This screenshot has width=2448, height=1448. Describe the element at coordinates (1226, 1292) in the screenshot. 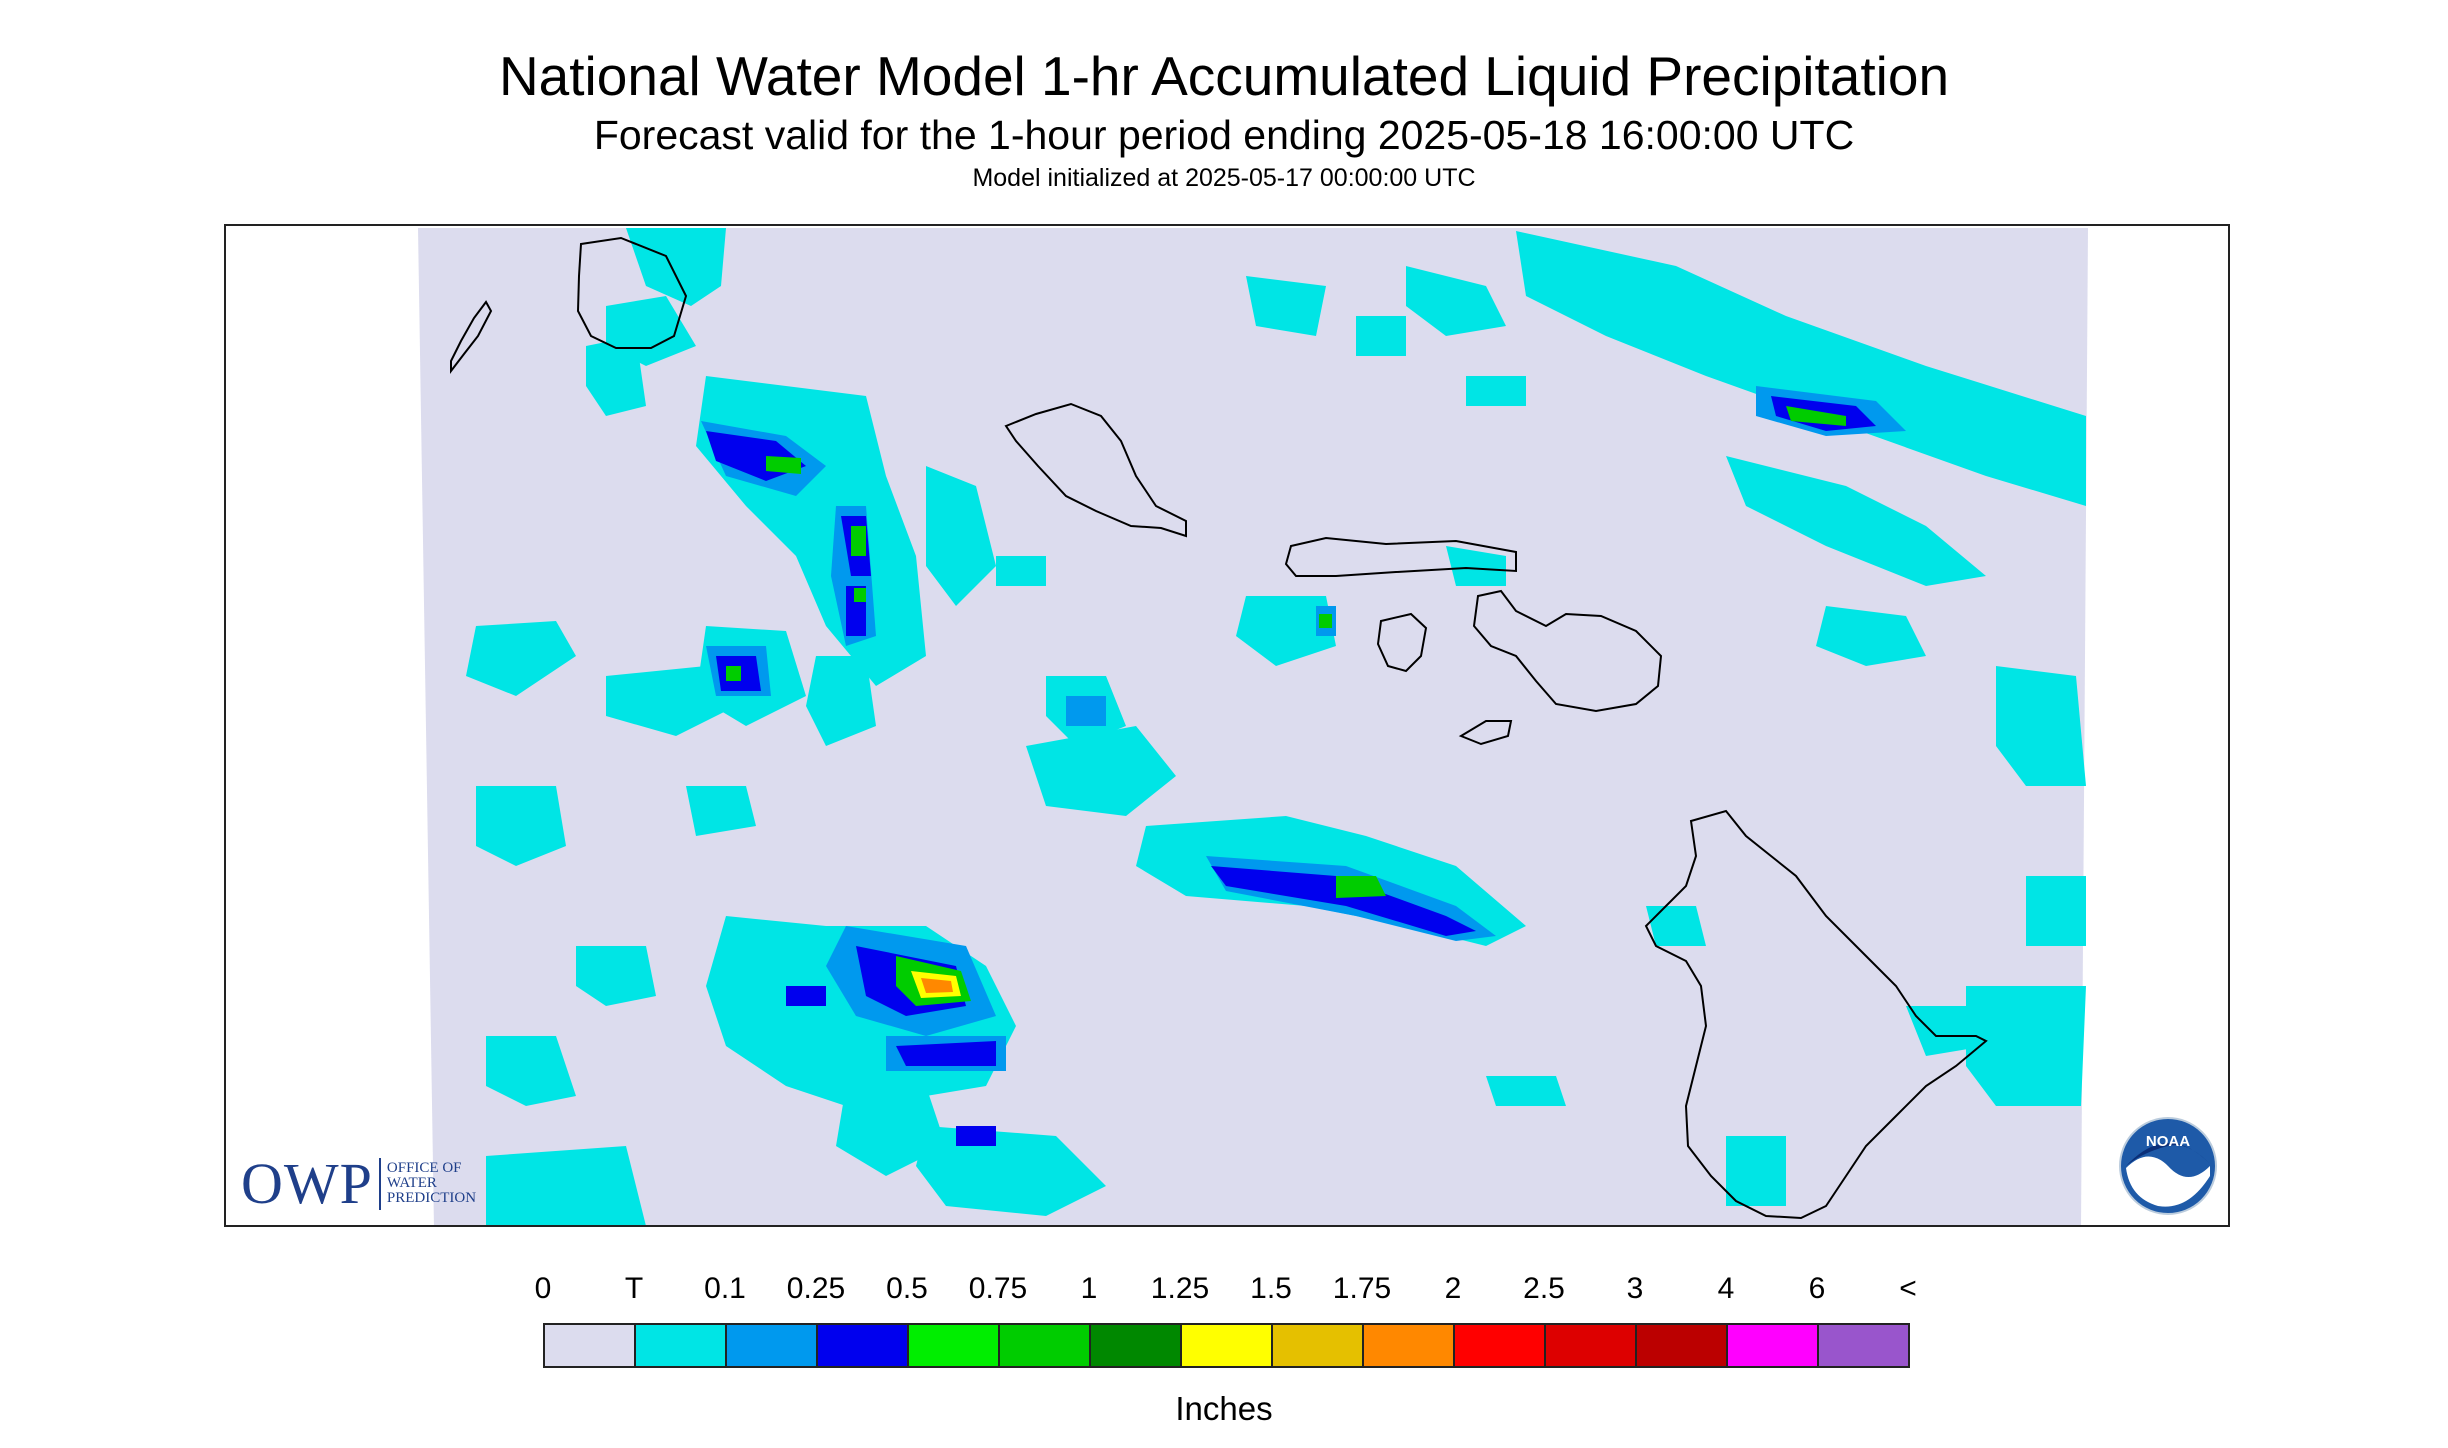

I see `legend-labels: 0 T 0.1 0.25 0.5 0.75 1 1.25 1.5 1.75 2 2.5 3 4 6 <` at that location.